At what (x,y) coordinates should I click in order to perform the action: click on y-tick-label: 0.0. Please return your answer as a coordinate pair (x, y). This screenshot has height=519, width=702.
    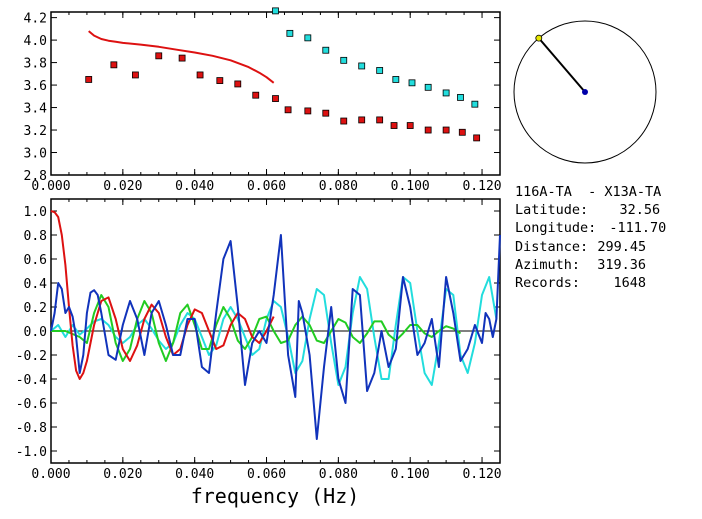
    Looking at the image, I should click on (35, 332).